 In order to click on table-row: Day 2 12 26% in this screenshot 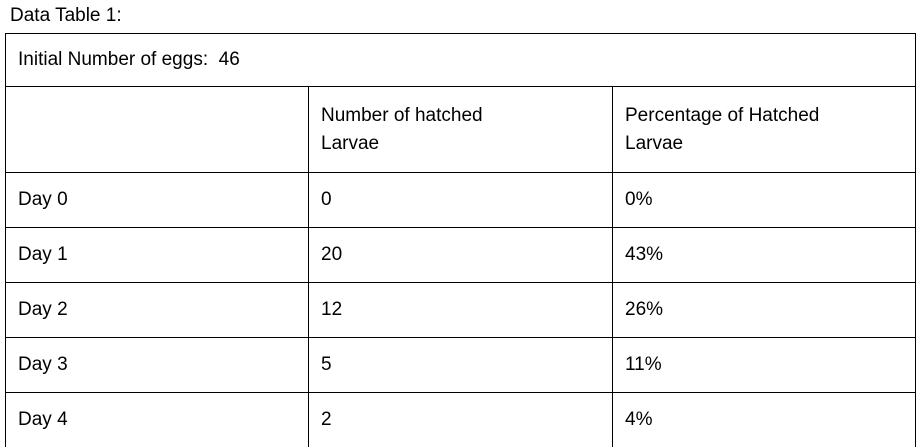, I will do `click(461, 310)`.